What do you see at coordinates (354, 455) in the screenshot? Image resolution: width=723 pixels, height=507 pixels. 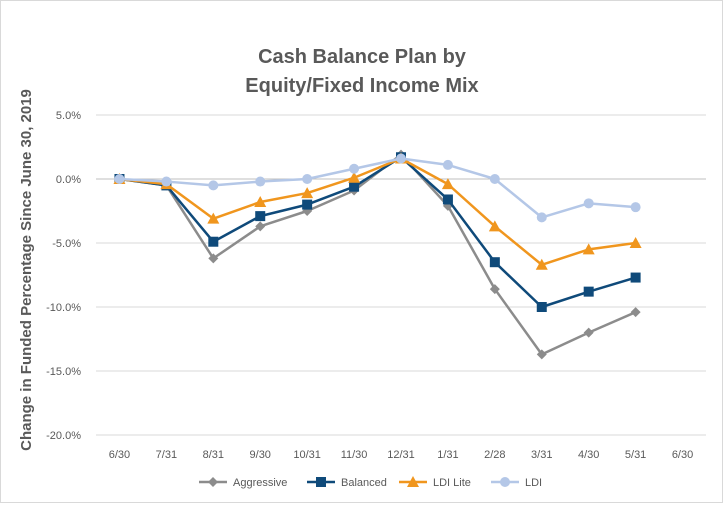 I see `x-tick-label: 11/30` at bounding box center [354, 455].